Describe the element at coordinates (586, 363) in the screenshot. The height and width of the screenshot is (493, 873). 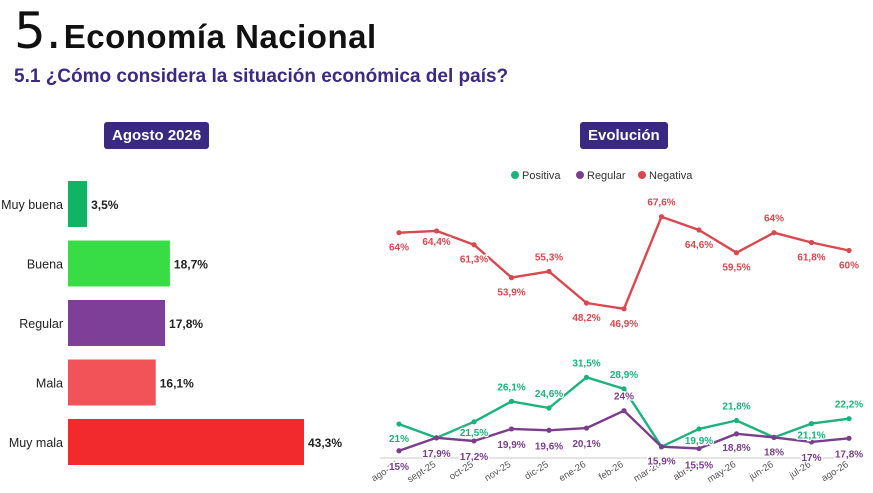
I see `data-label: 31,5%` at that location.